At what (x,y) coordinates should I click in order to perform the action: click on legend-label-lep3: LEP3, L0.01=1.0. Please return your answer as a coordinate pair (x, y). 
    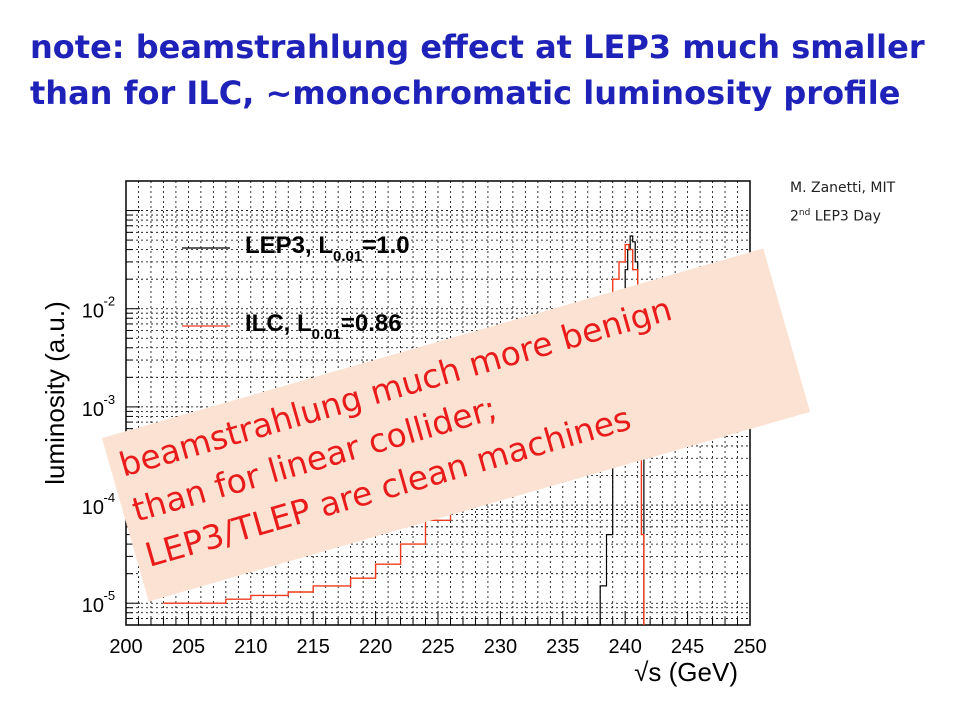
    Looking at the image, I should click on (327, 248).